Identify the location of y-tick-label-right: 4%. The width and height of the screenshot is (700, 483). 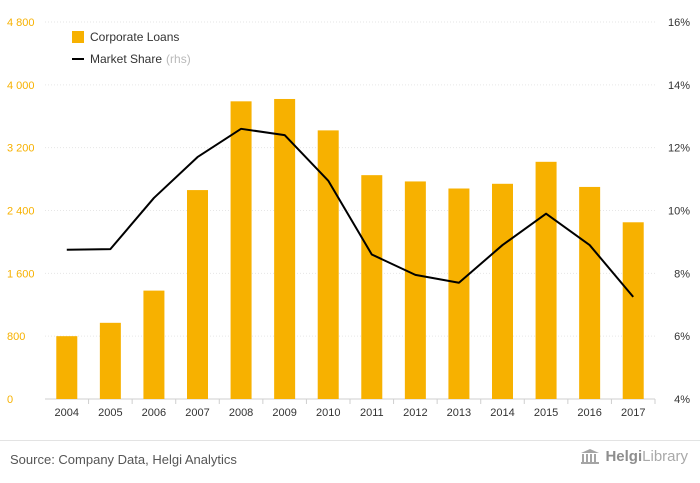
(682, 400).